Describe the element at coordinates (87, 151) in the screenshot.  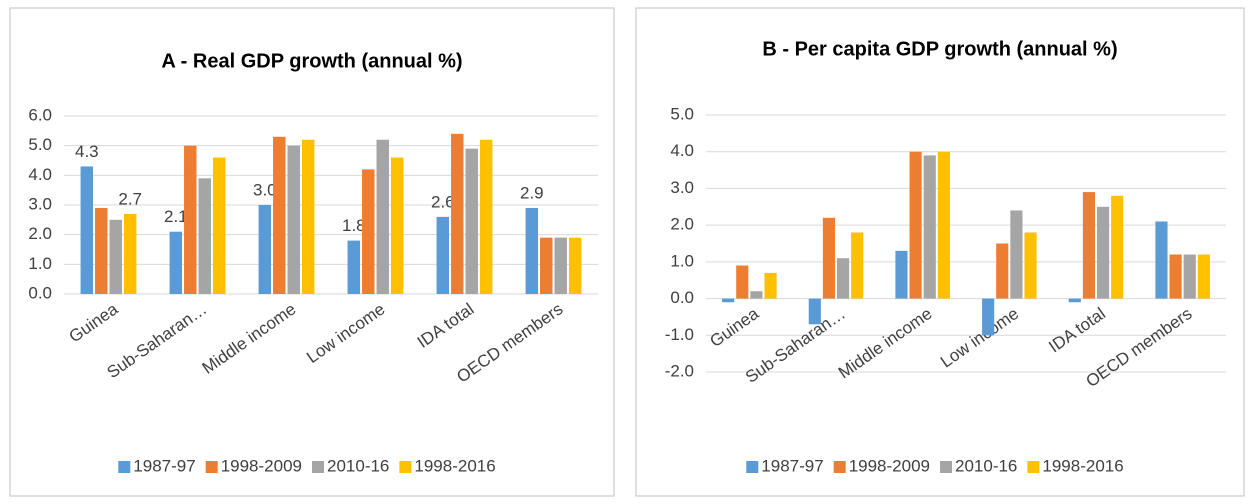
I see `data-label: 4.3` at that location.